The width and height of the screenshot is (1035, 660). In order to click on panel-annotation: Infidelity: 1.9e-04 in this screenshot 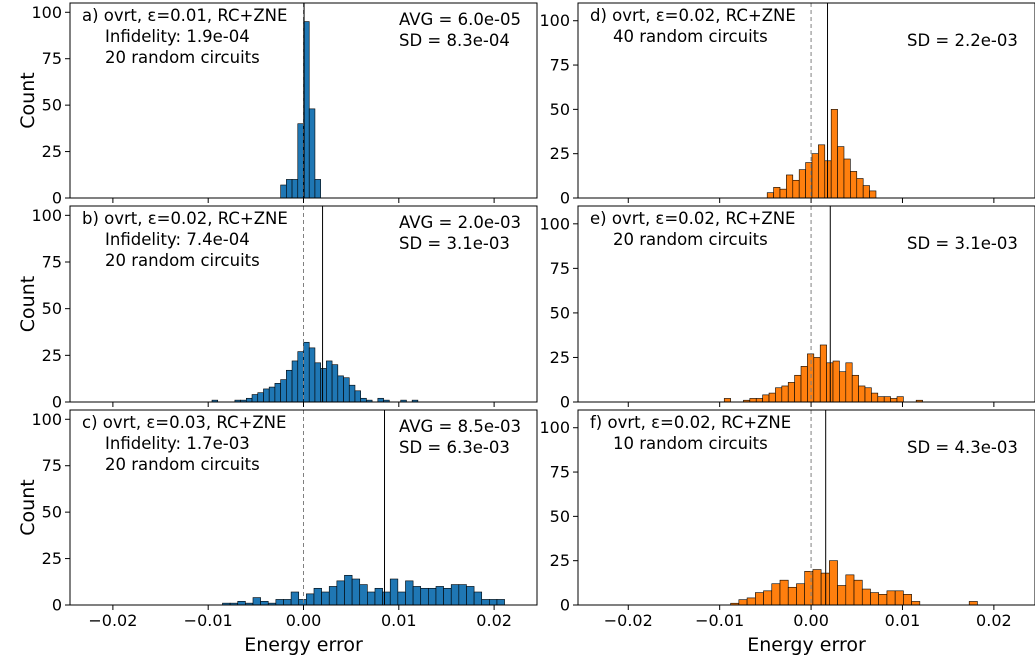, I will do `click(177, 36)`.